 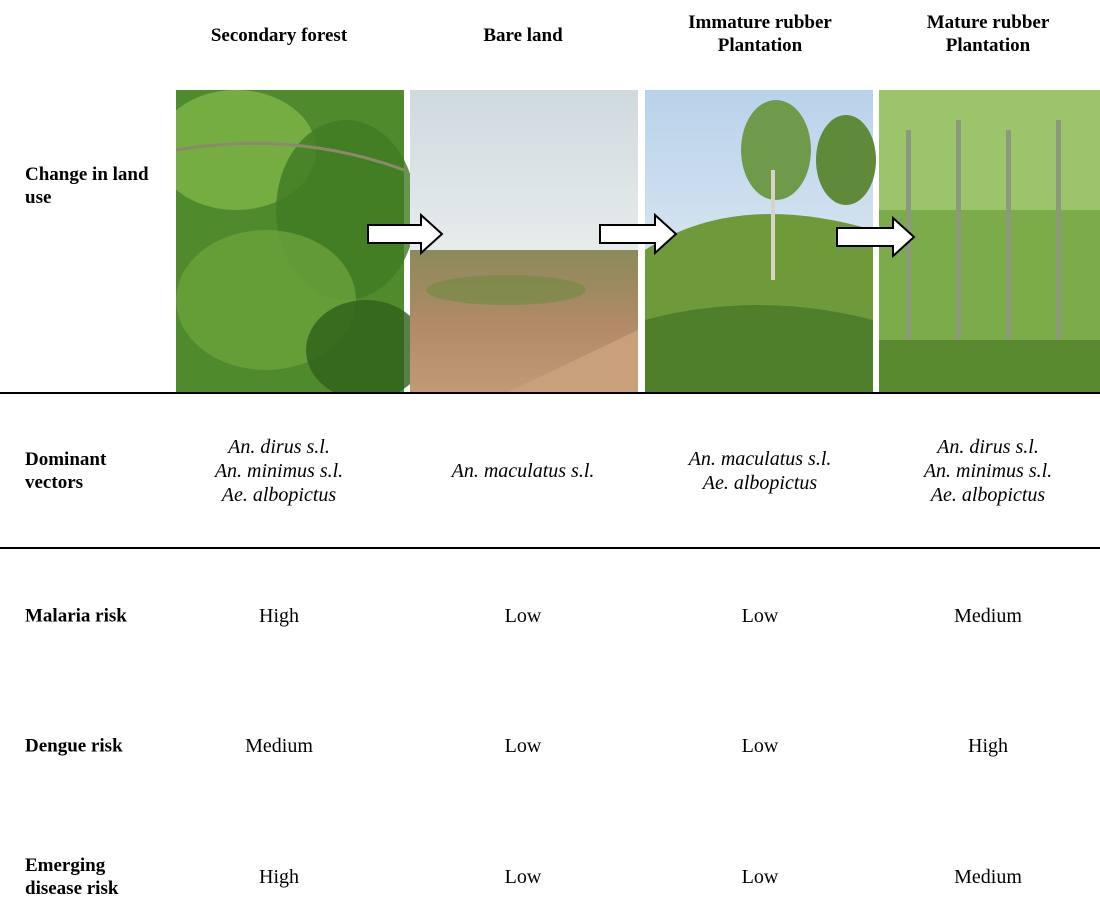 What do you see at coordinates (87, 186) in the screenshot?
I see `row-label: Change in land use` at bounding box center [87, 186].